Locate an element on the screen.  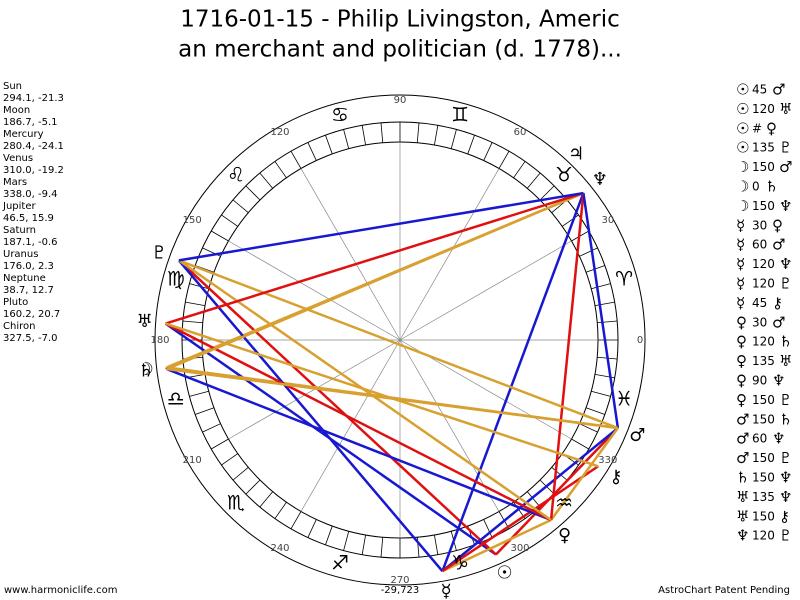
planet-glyph: ♇ is located at coordinates (159, 252).